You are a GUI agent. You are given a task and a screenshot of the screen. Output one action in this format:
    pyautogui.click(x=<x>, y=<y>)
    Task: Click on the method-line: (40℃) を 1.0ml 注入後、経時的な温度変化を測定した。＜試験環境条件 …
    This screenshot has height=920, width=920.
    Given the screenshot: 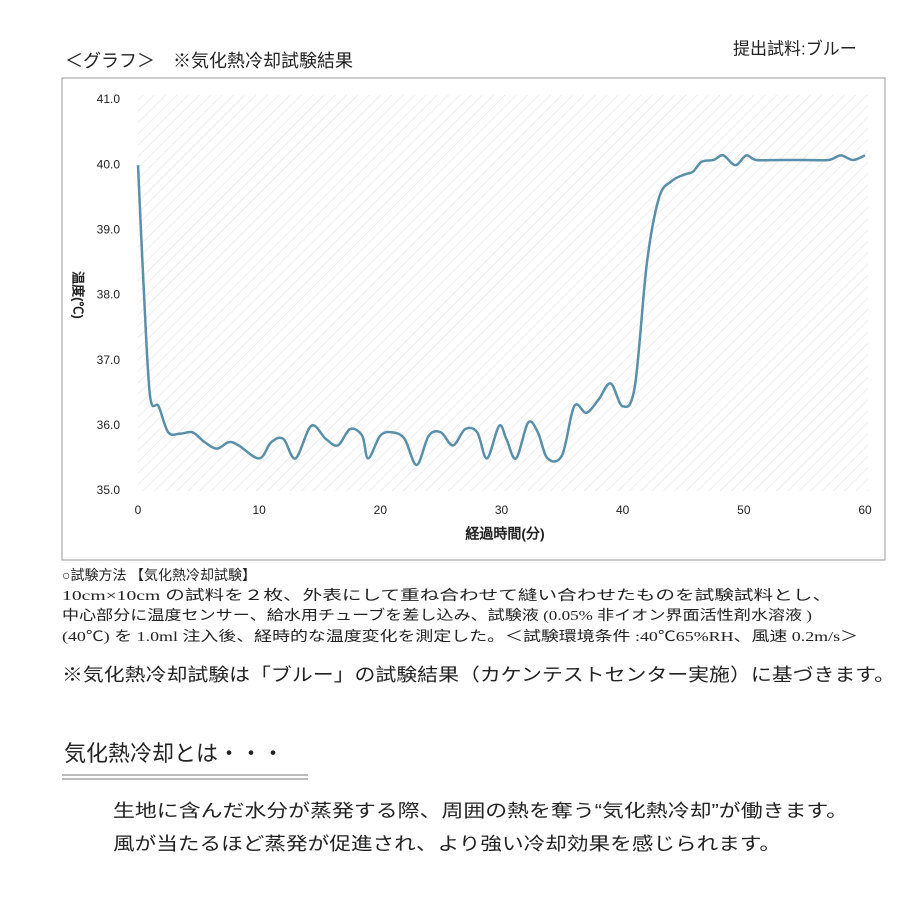 What is the action you would take?
    pyautogui.click(x=460, y=636)
    